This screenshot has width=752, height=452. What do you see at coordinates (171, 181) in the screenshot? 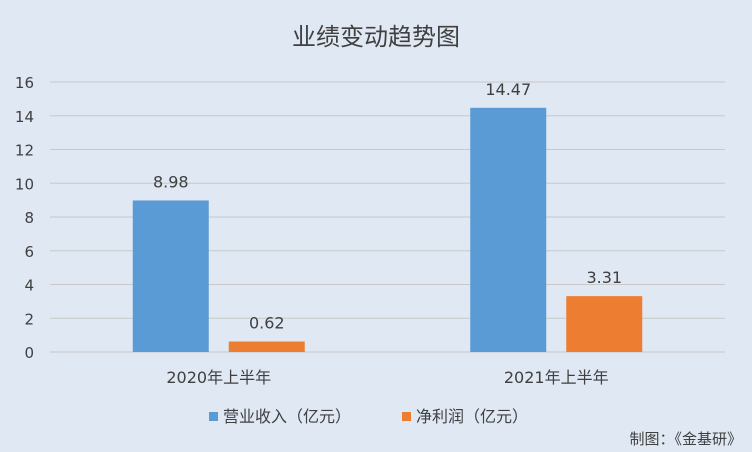
I see `data-label: 8.98` at bounding box center [171, 181].